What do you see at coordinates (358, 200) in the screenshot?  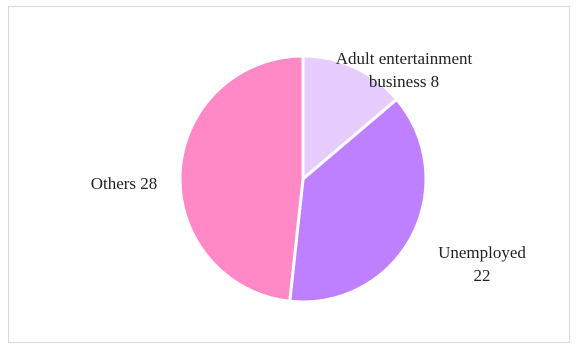 I see `pie-slice-unemployed` at bounding box center [358, 200].